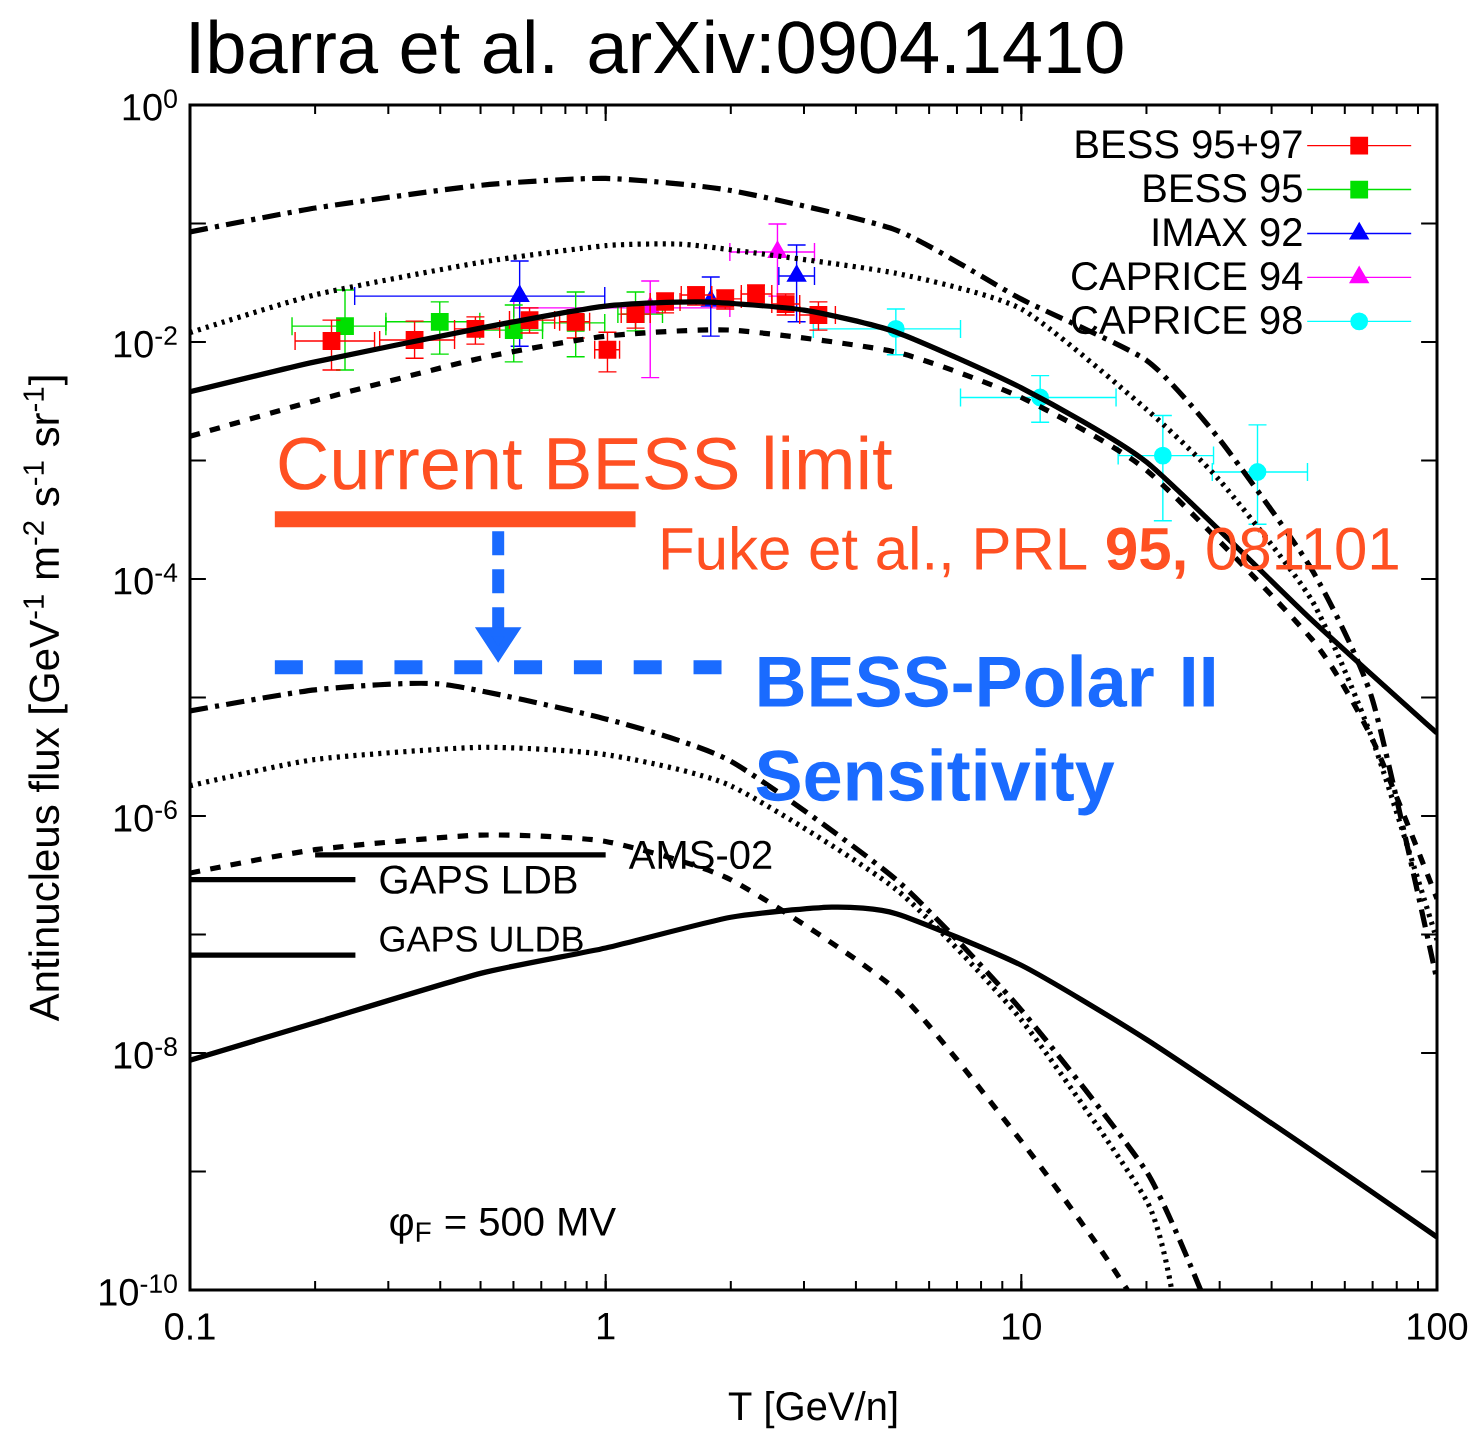 This screenshot has height=1455, width=1476. I want to click on legend-label: BESS 95+97, so click(1189, 144).